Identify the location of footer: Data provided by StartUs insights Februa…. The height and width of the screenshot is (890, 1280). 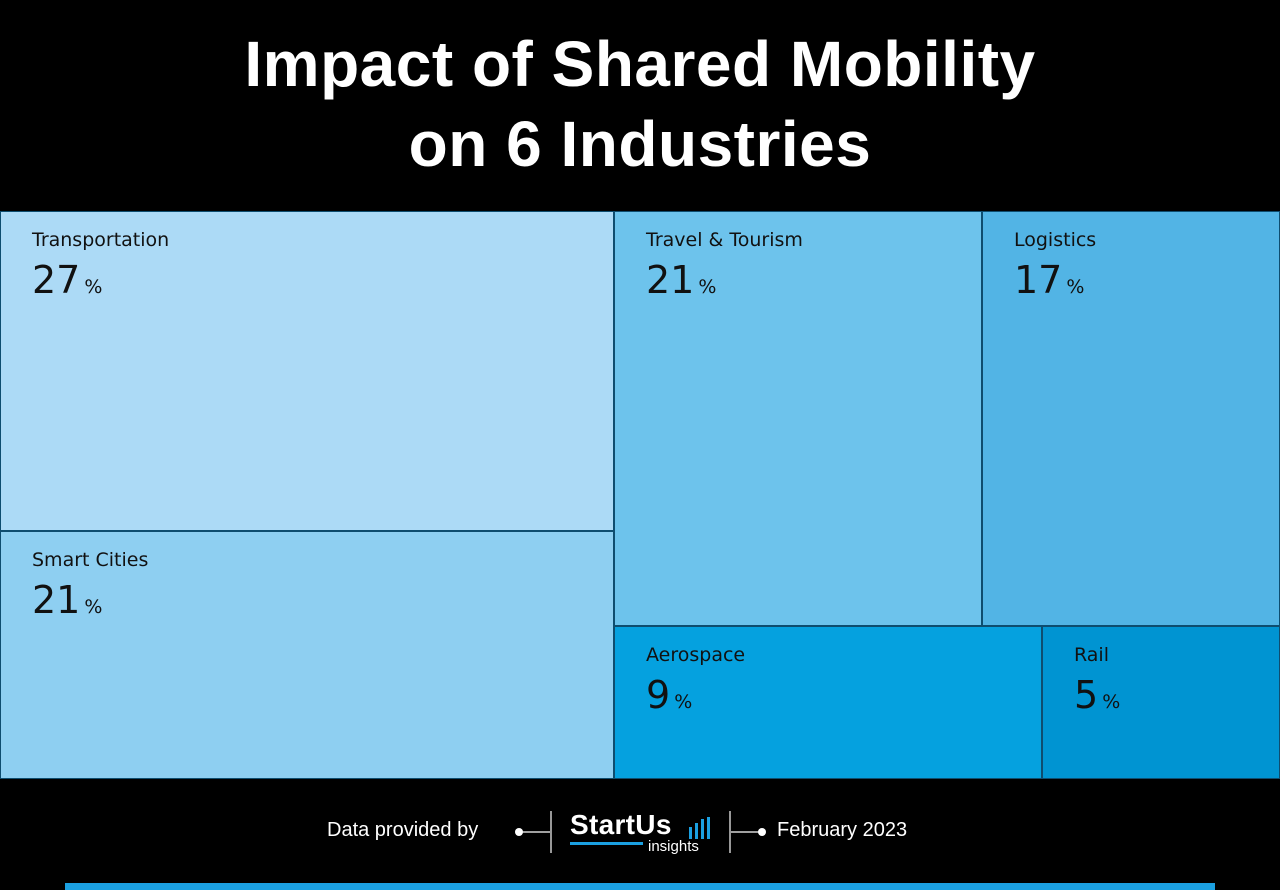
(640, 832).